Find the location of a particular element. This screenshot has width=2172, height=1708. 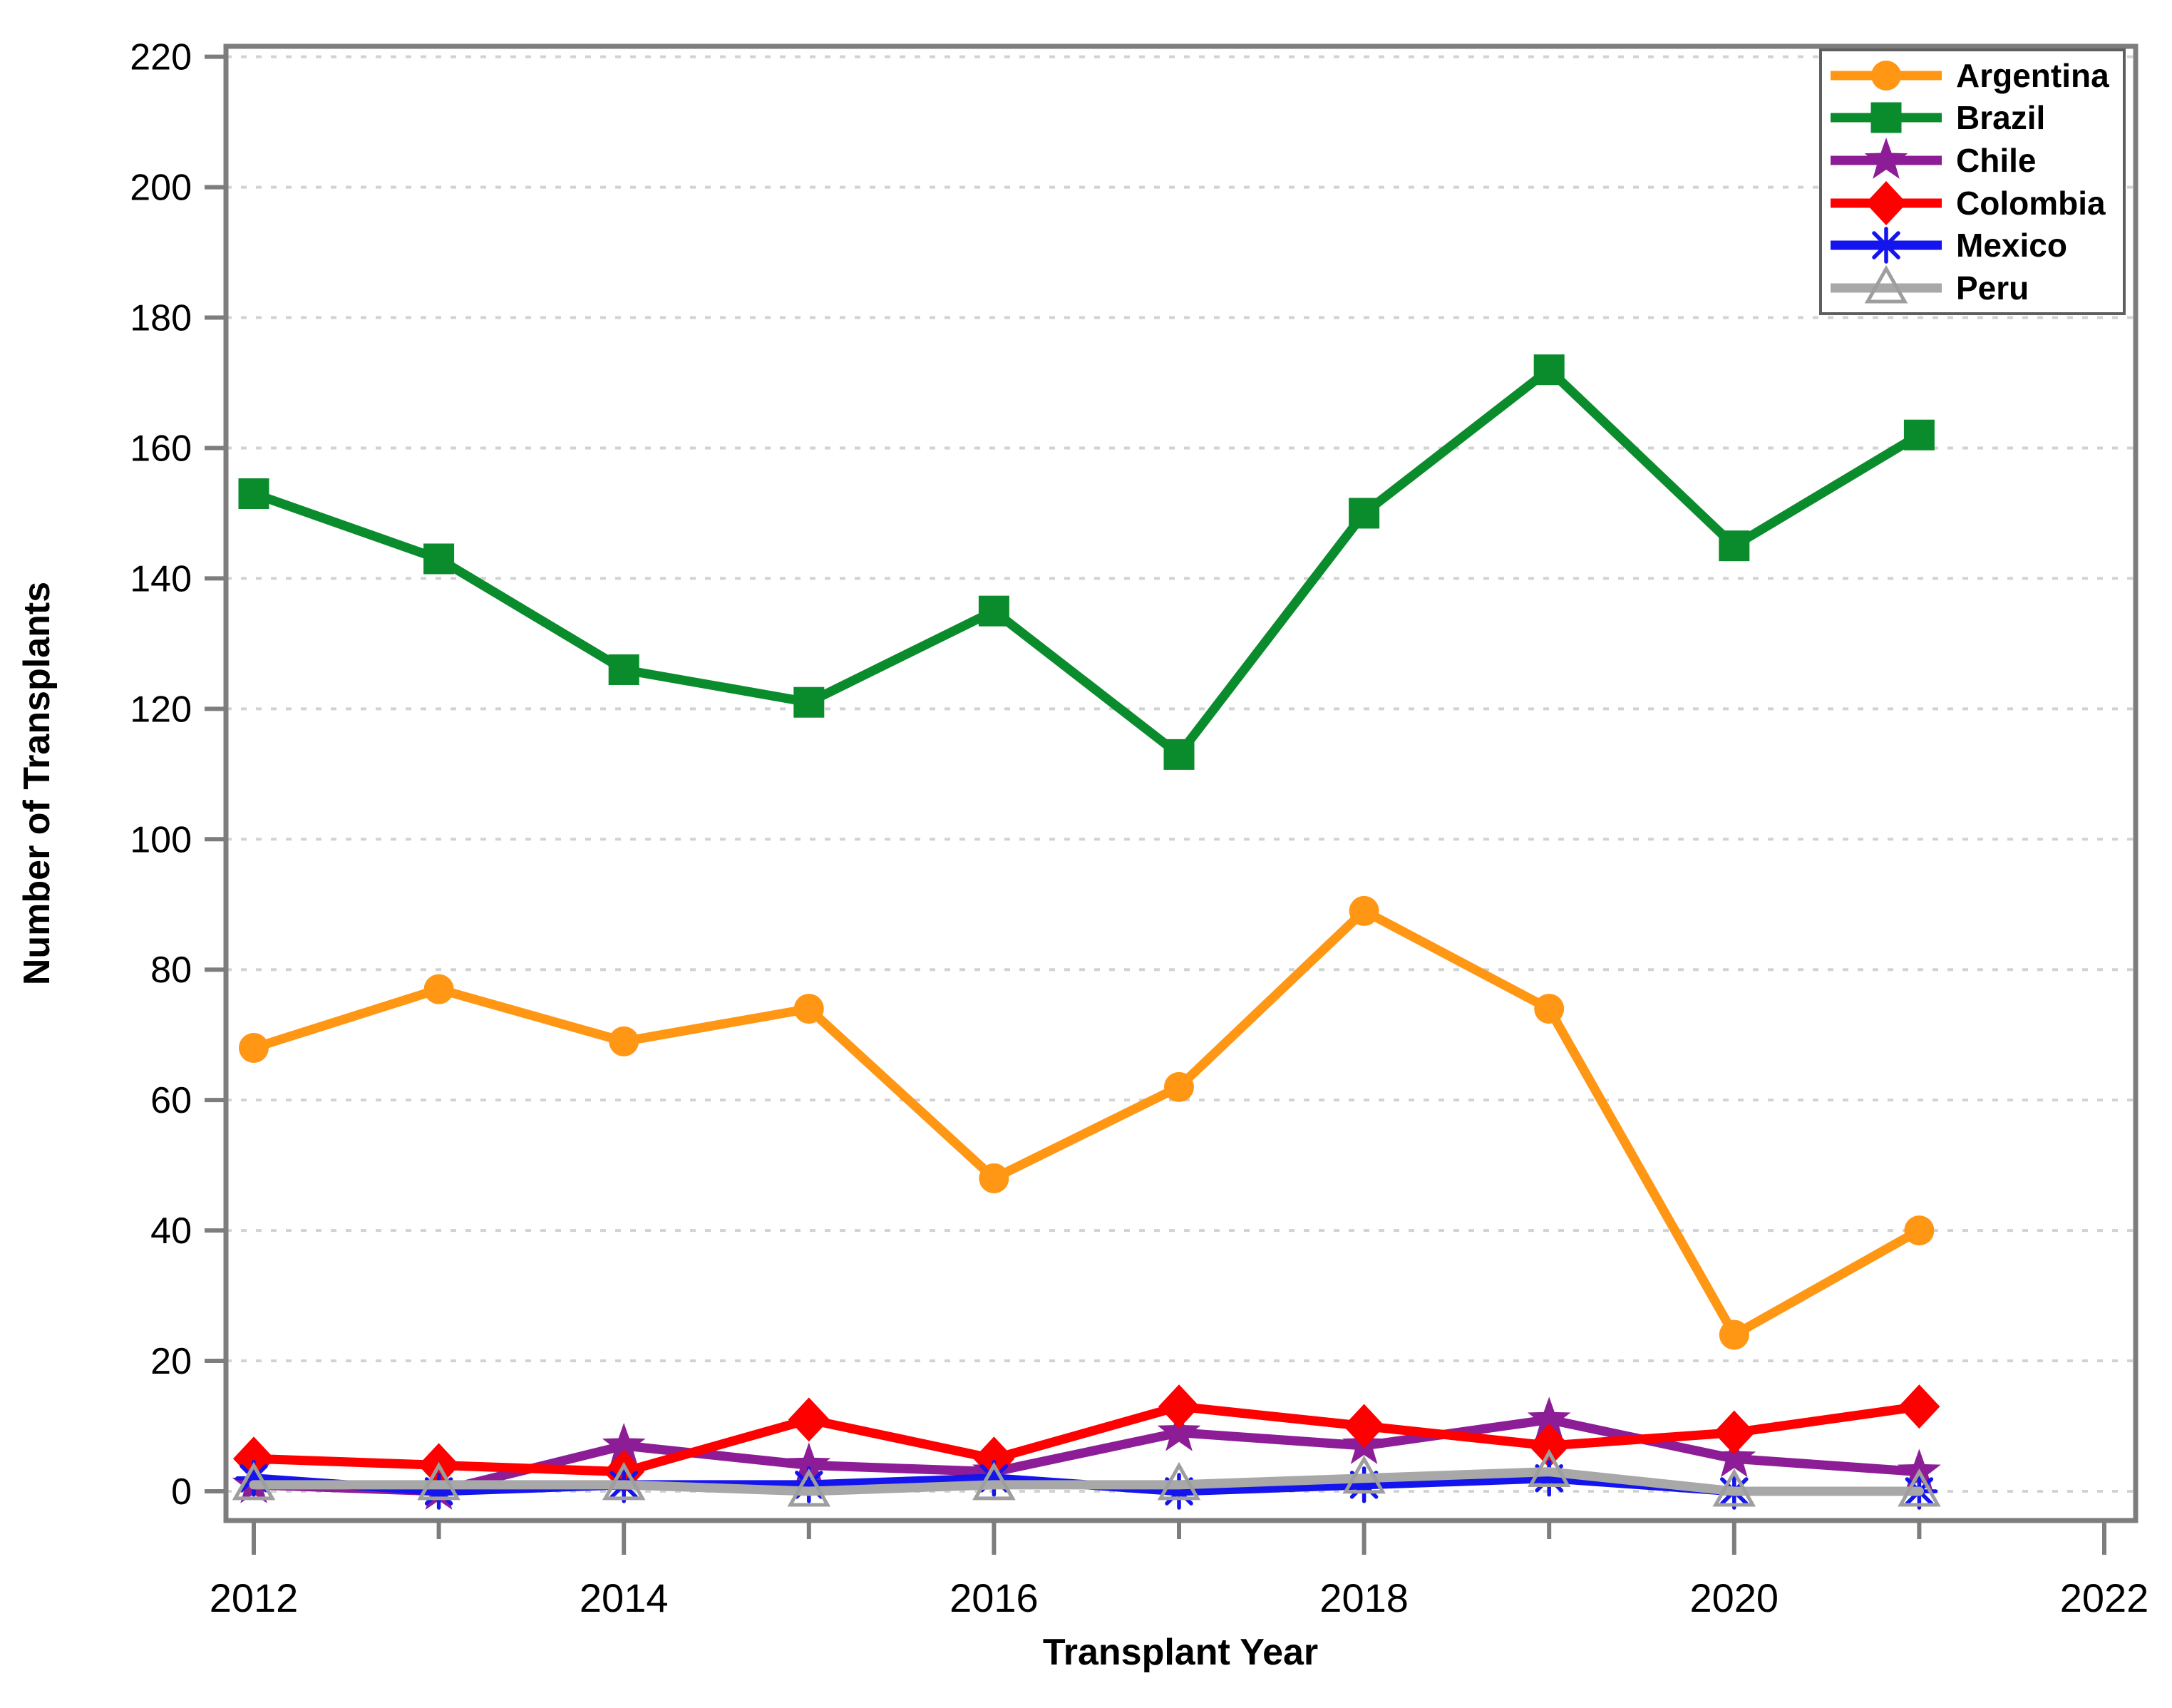

series-line-peru is located at coordinates (1086, 1481).